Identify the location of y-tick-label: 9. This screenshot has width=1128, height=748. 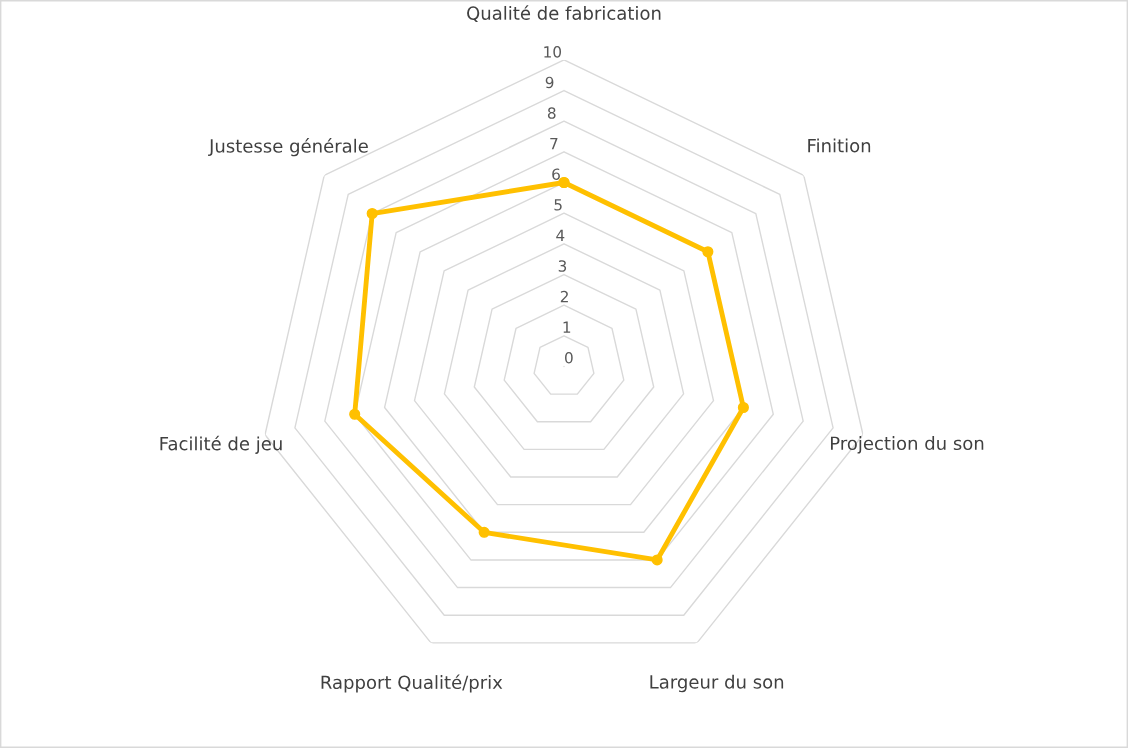
(549, 82).